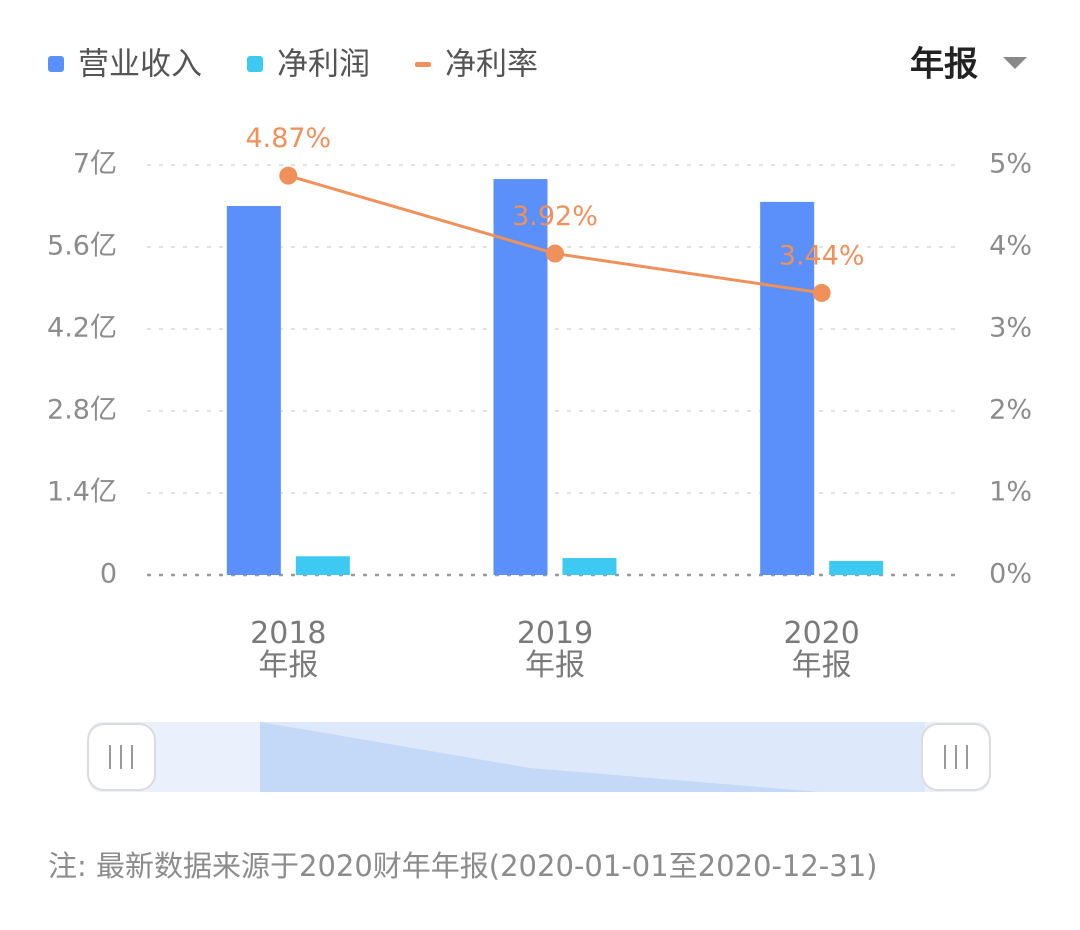  Describe the element at coordinates (491, 65) in the screenshot. I see `legend-label: 净利率` at that location.